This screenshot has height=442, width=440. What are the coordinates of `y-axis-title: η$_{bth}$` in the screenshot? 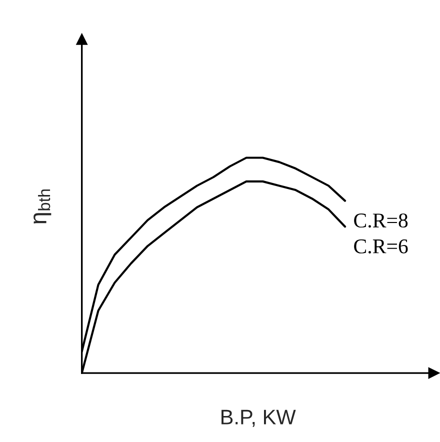 It's located at (43, 206).